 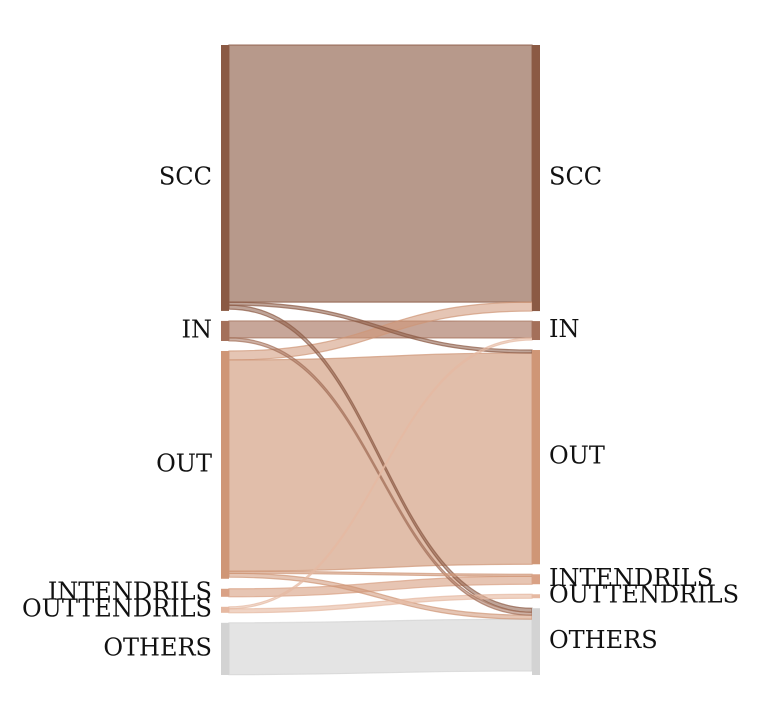 What do you see at coordinates (157, 647) in the screenshot?
I see `left-label-others: OTHERS` at bounding box center [157, 647].